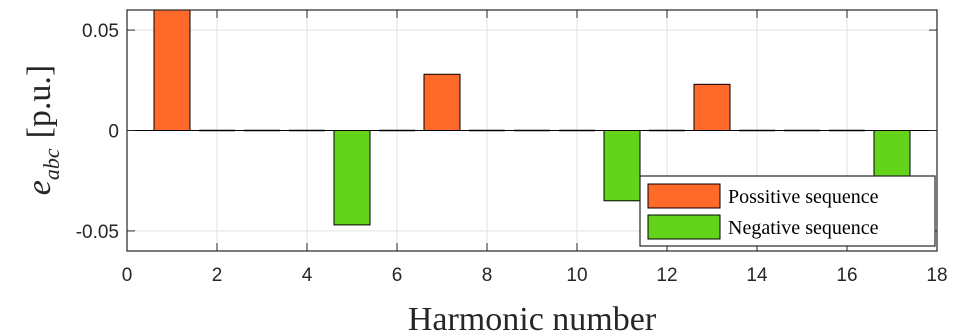 Image resolution: width=955 pixels, height=336 pixels. What do you see at coordinates (666, 275) in the screenshot?
I see `x-tick-label: 12` at bounding box center [666, 275].